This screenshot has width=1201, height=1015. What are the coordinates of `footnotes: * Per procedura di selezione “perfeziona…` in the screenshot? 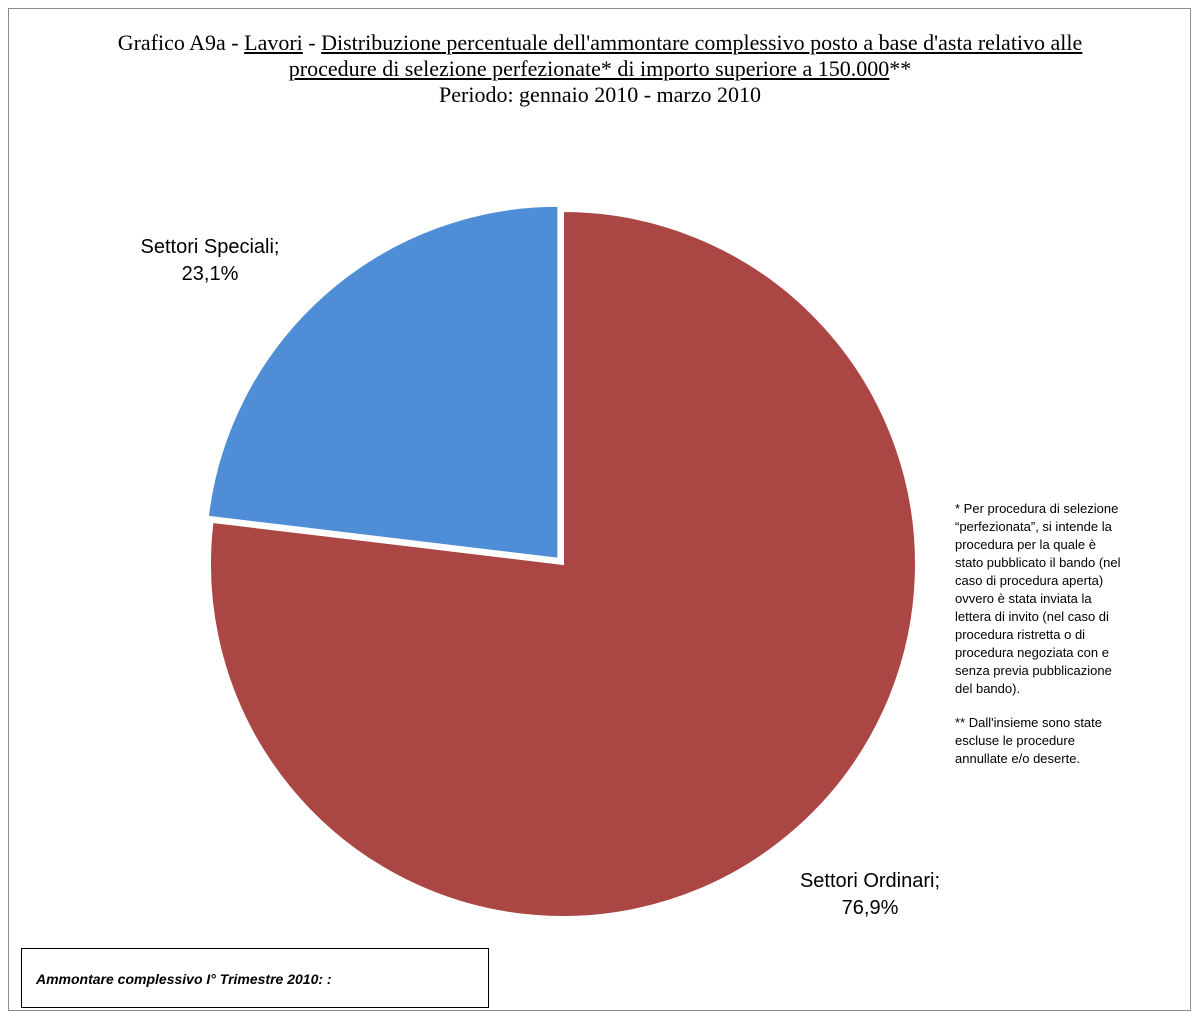 It's located at (1040, 642).